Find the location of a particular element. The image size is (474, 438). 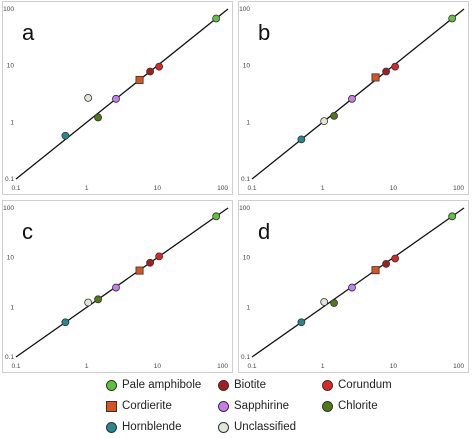

legend-item-cordierite: Cordierite is located at coordinates (139, 406).